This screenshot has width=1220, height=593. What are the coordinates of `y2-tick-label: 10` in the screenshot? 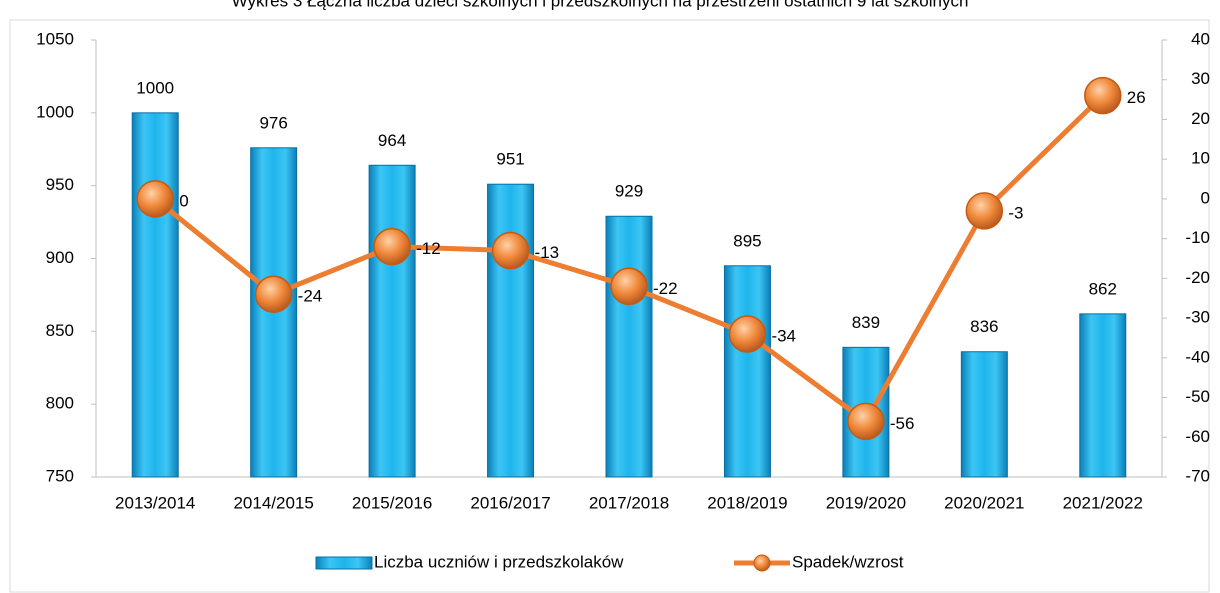 It's located at (1200, 158).